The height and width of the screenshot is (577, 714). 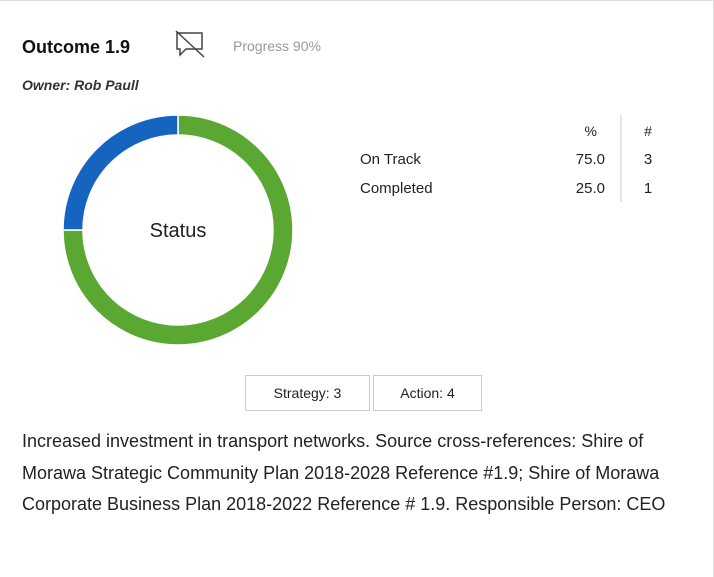 I want to click on row-percent: 75.0, so click(x=590, y=159).